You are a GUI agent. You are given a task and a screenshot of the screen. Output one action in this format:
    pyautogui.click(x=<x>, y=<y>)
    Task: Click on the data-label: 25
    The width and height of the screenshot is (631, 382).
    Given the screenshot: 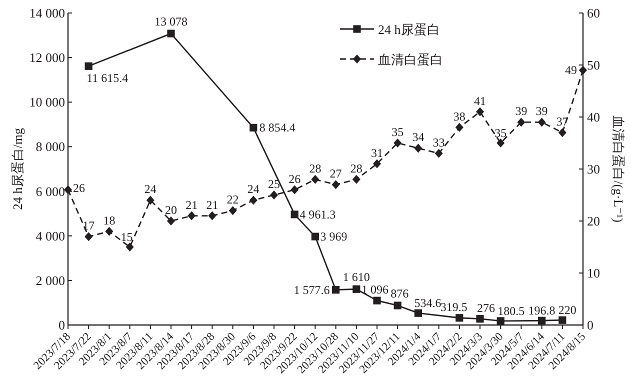 What is the action you would take?
    pyautogui.click(x=274, y=184)
    